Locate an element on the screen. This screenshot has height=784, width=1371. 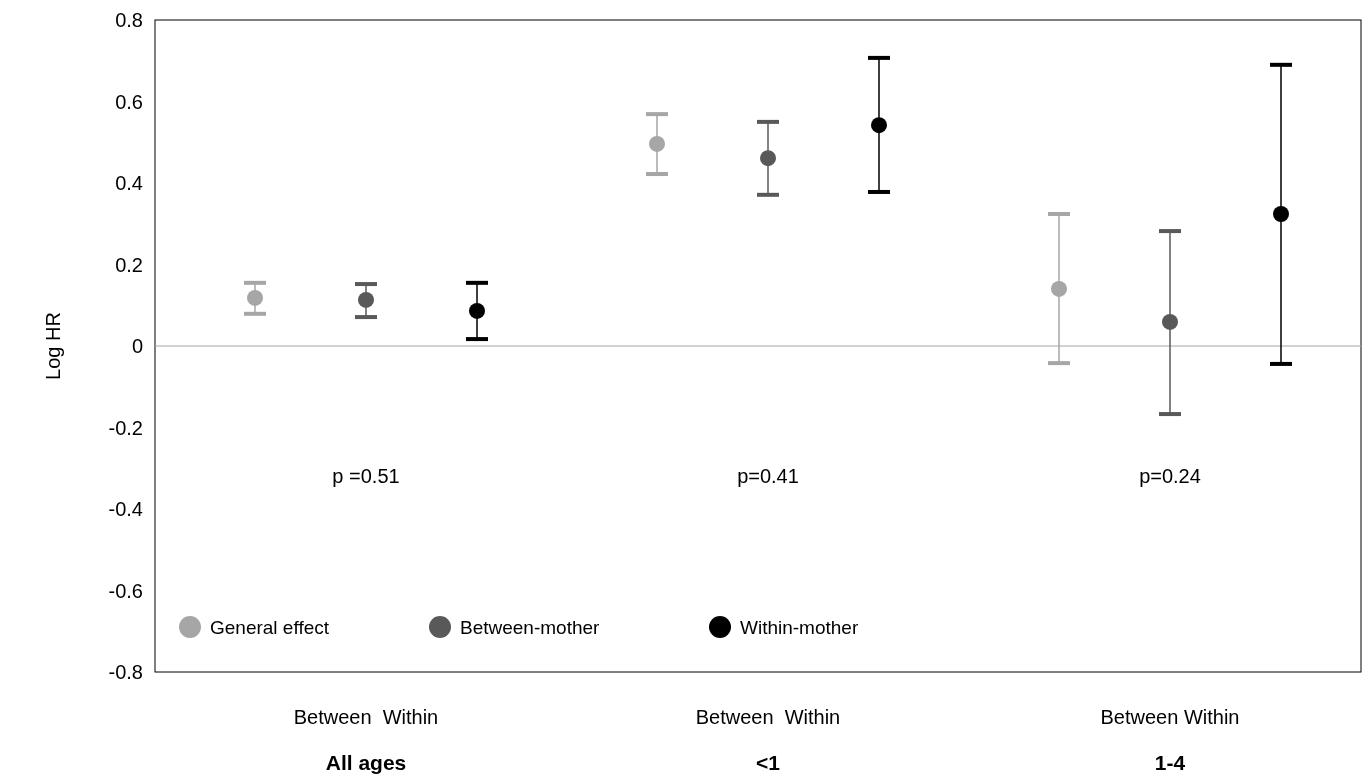
y-tick-label: -0.8 is located at coordinates (125, 672).